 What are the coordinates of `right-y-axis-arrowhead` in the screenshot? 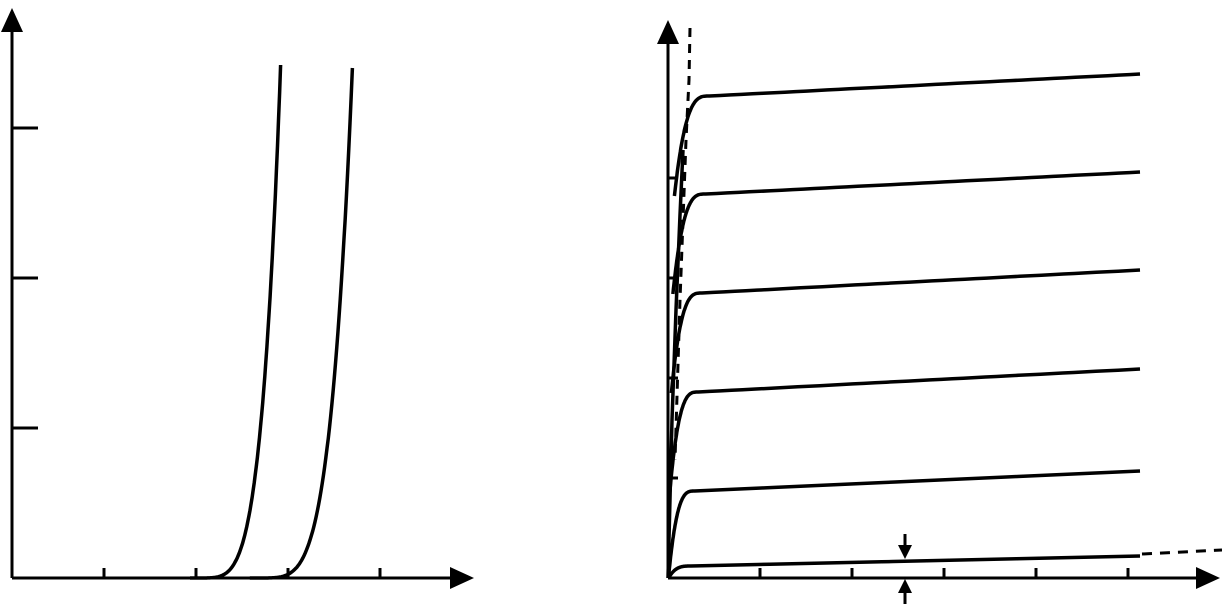 It's located at (668, 32).